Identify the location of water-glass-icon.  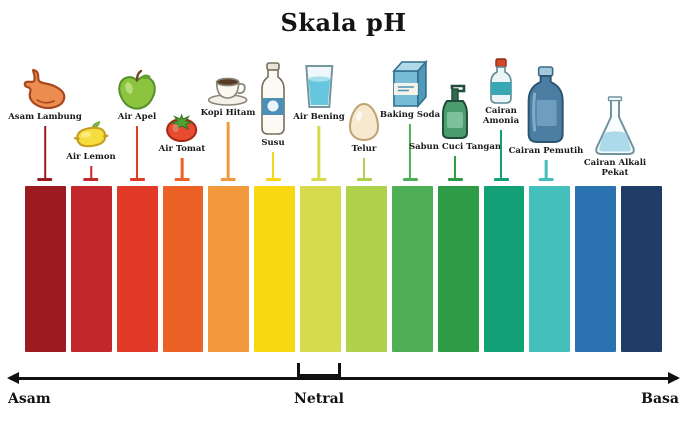
(319, 87).